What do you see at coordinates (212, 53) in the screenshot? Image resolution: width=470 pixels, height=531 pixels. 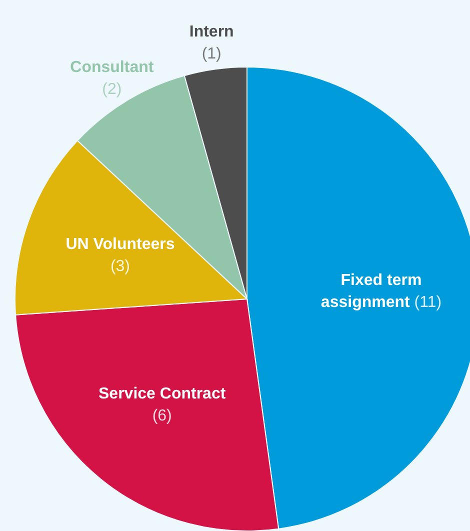 I see `data-label: (1)` at bounding box center [212, 53].